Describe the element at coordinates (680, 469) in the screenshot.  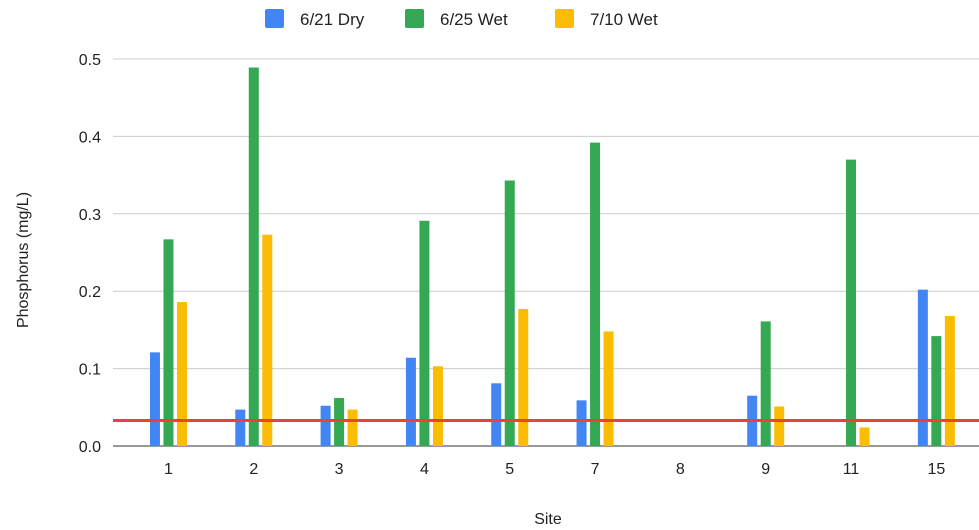
I see `x-tick-label: 8` at that location.